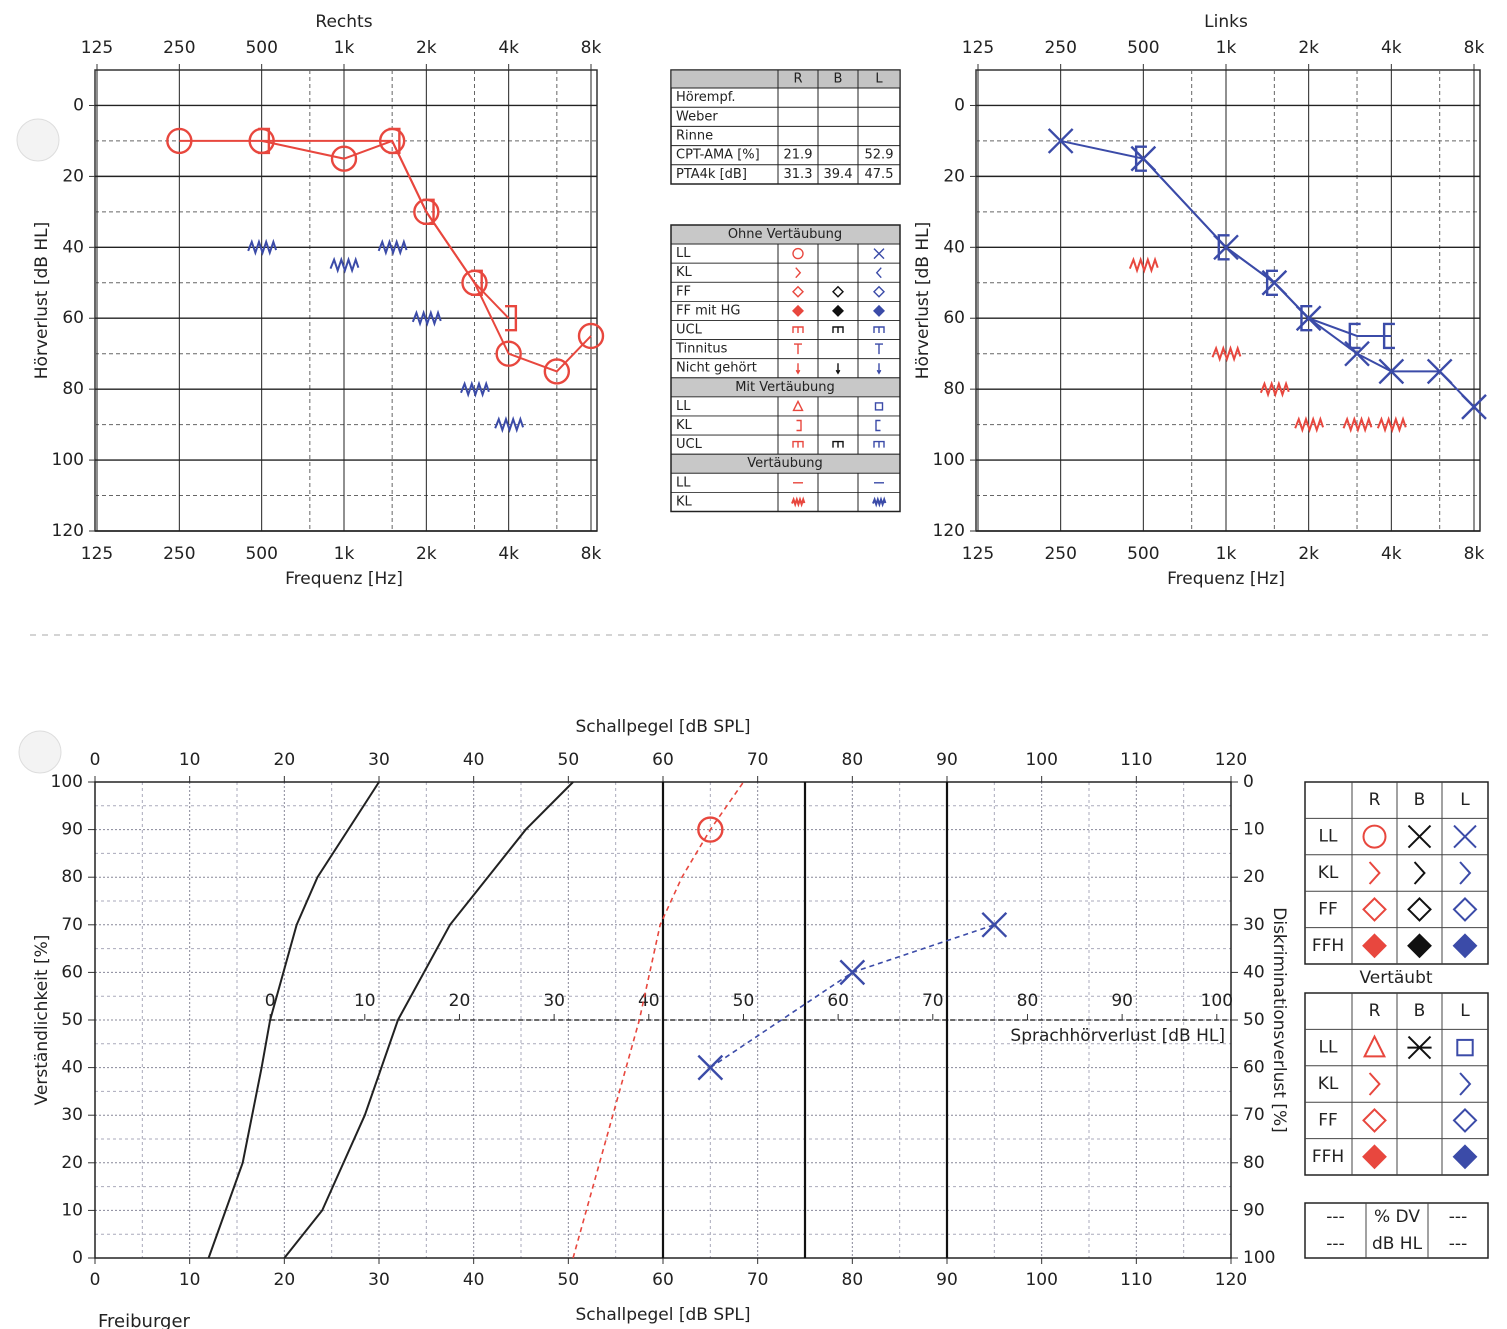 This screenshot has height=1329, width=1507. I want to click on y-tick-label: 10, so click(72, 1210).